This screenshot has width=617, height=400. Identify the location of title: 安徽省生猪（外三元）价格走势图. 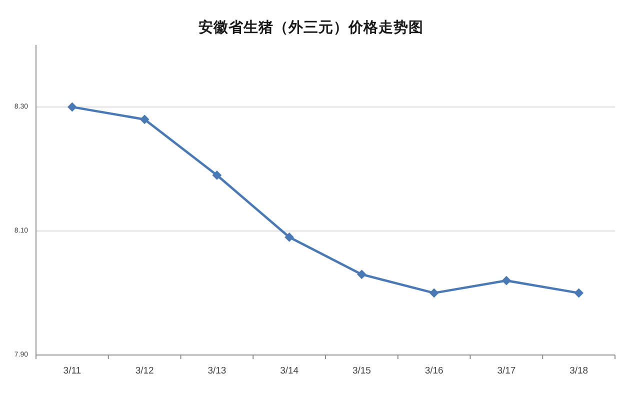
(311, 28).